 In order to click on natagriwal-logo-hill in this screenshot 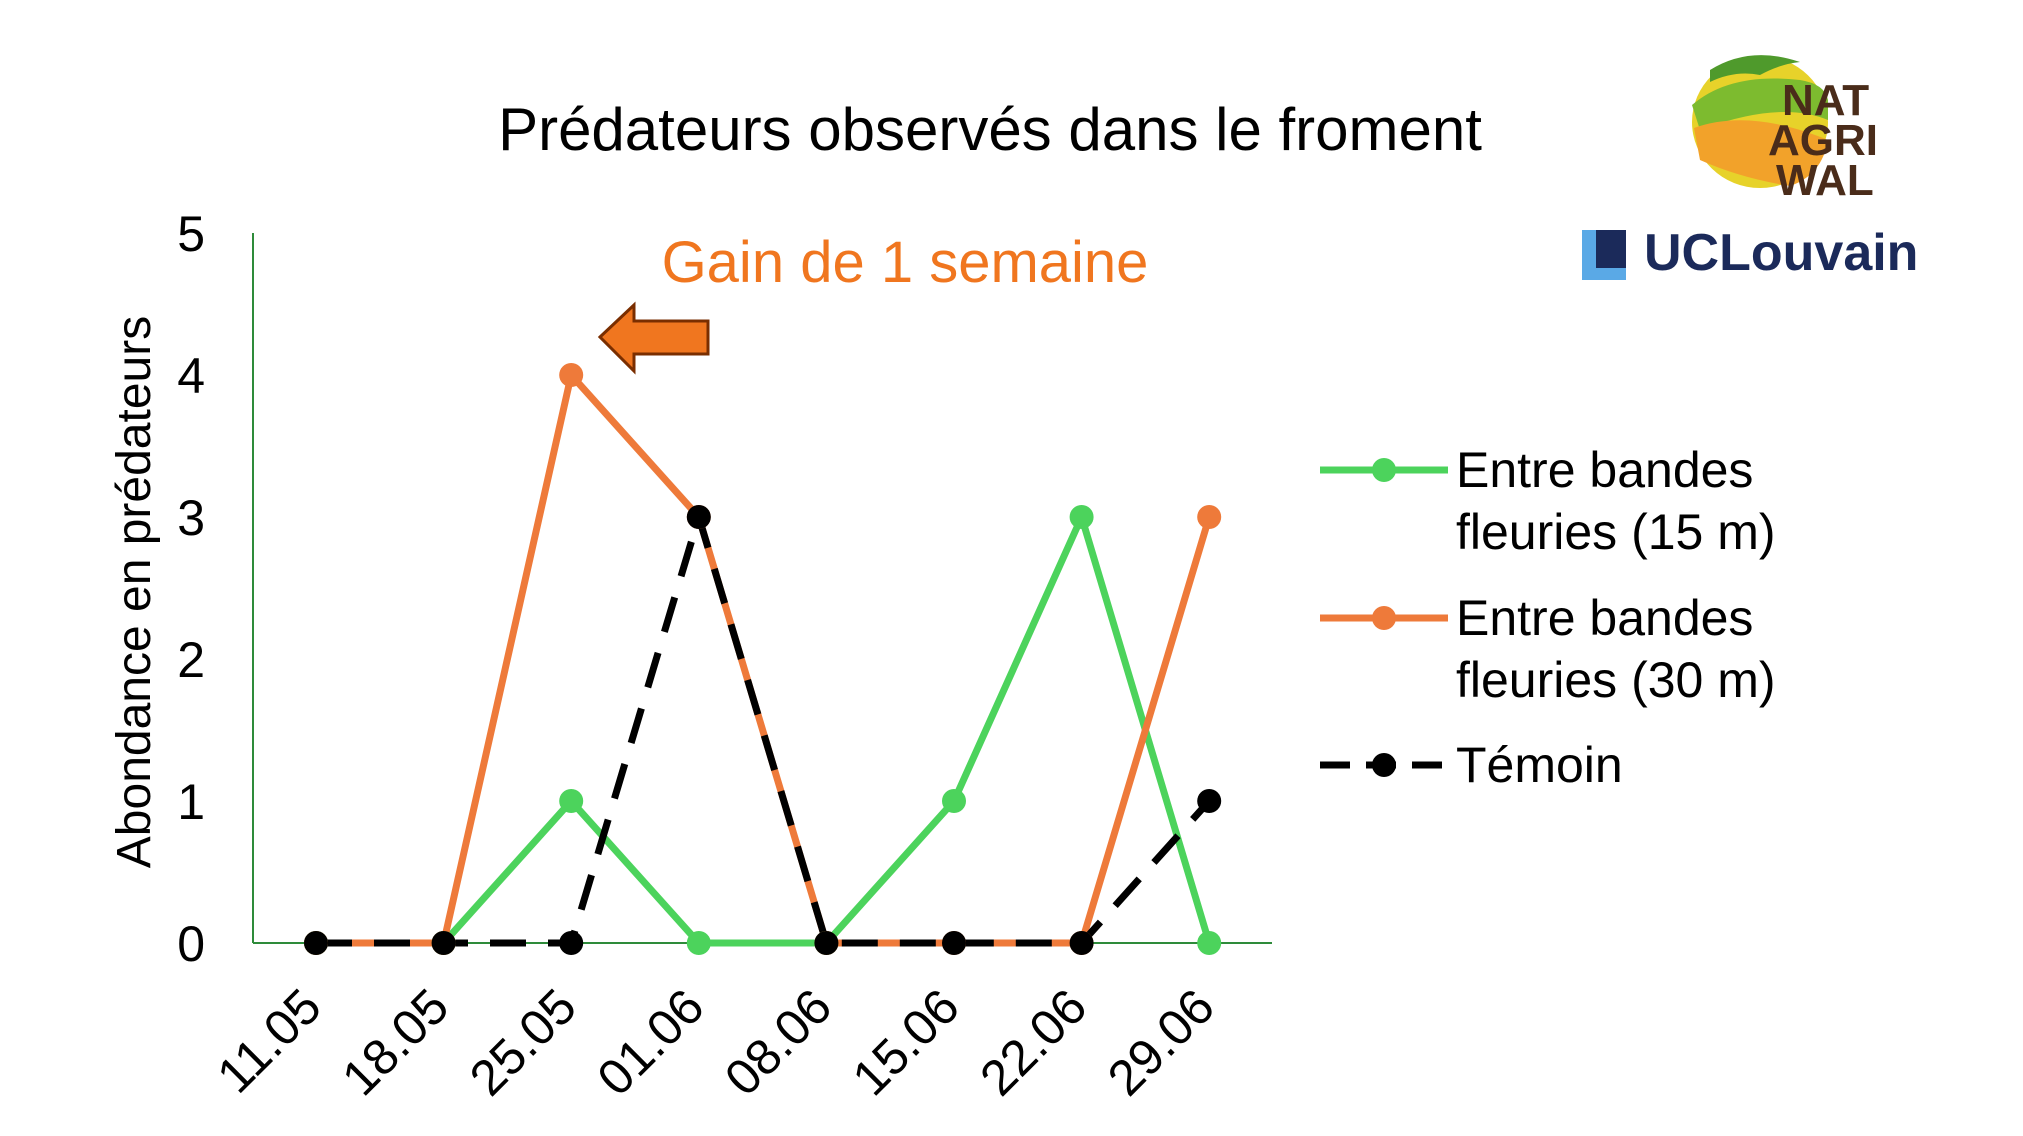, I will do `click(1760, 104)`.